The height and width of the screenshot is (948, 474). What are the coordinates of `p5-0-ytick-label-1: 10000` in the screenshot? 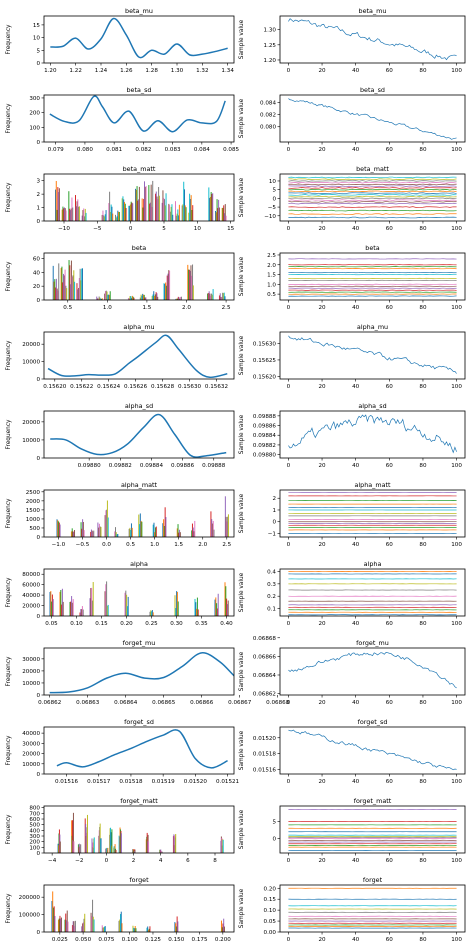 It's located at (31, 441).